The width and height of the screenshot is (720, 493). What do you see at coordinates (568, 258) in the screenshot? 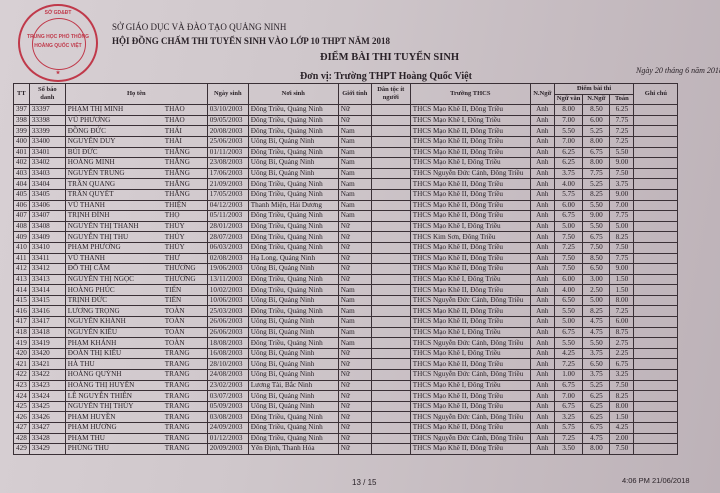
I see `cell-lit: 7.50` at bounding box center [568, 258].